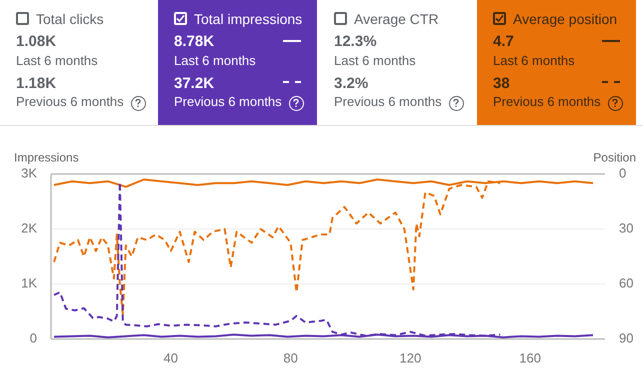 This screenshot has width=643, height=385. Describe the element at coordinates (622, 173) in the screenshot. I see `y2-tick-label: 0` at that location.